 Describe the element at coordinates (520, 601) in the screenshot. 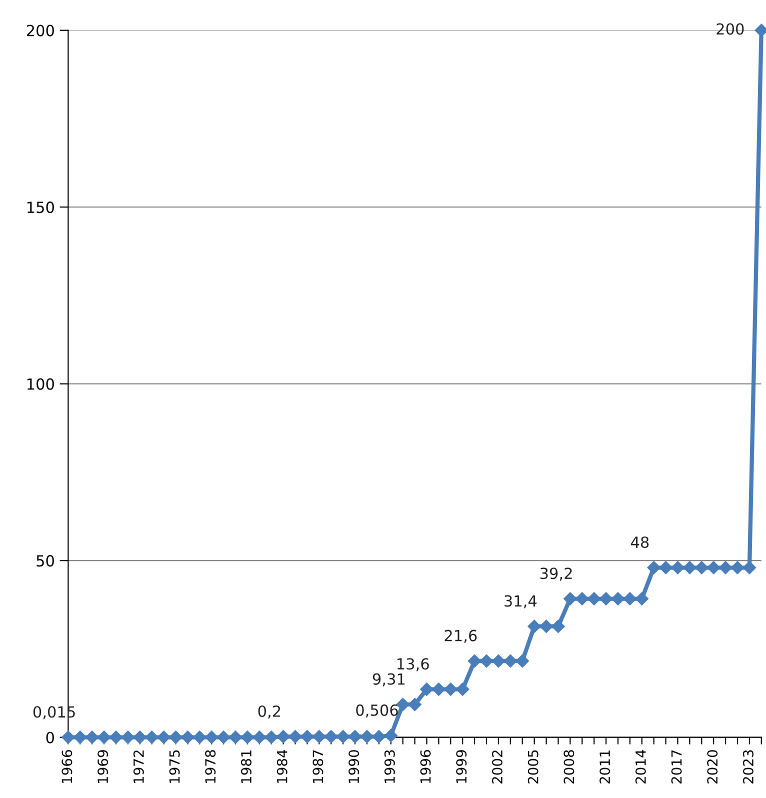

I see `data-label: 31,4` at that location.